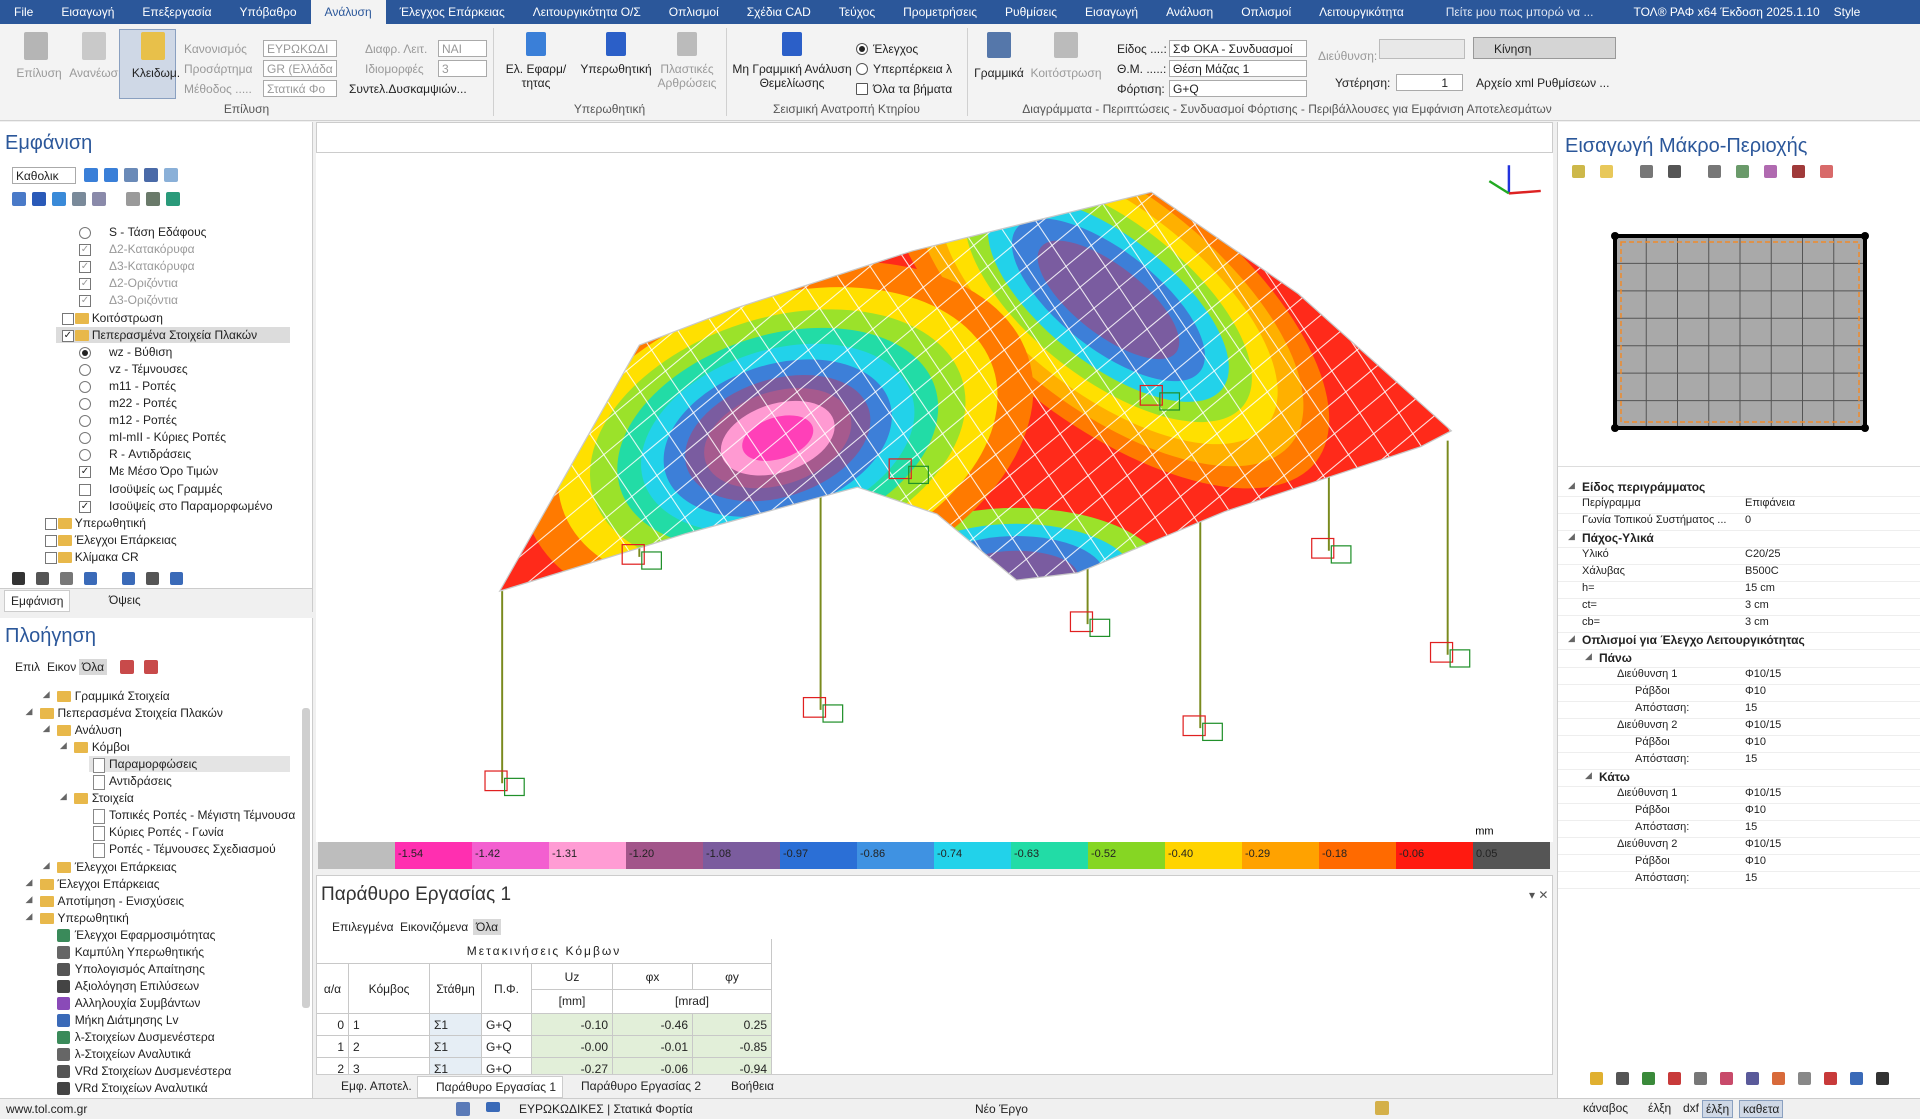  I want to click on dropdown: ΕΥΡΩΚΩΔΙ, so click(300, 48).